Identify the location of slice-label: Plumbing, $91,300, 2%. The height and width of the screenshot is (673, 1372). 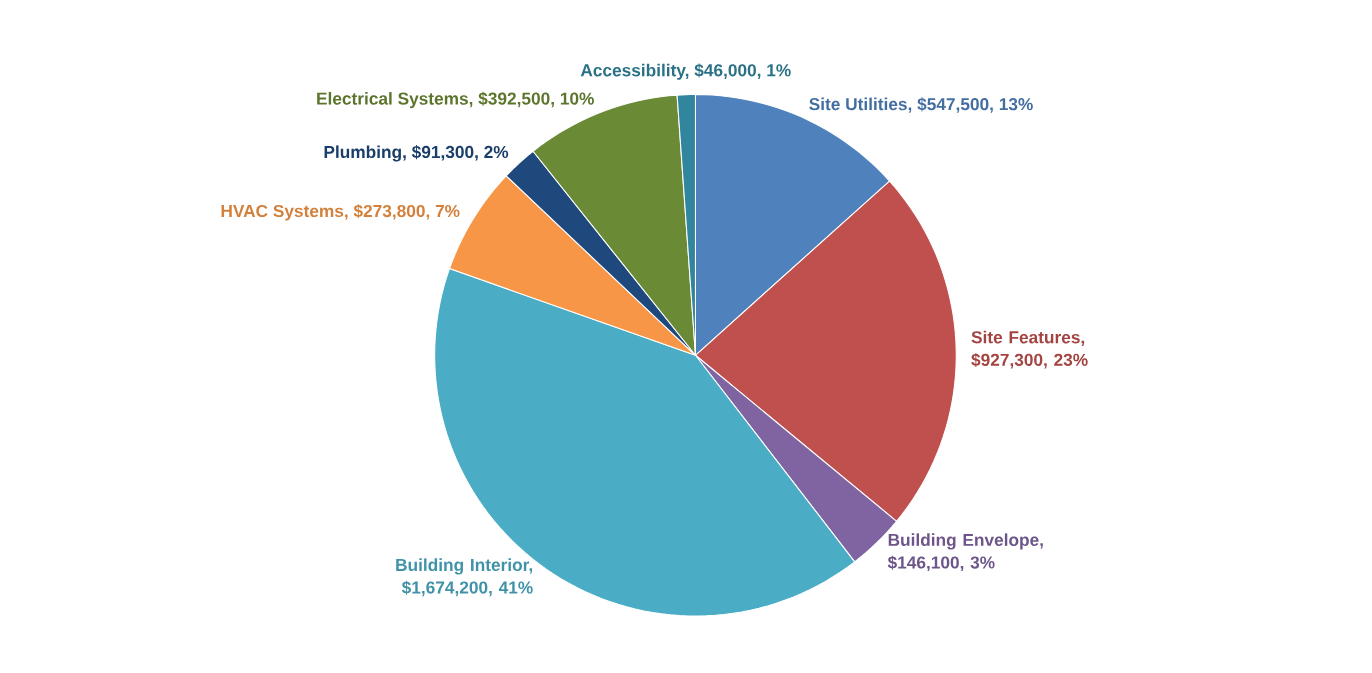
(416, 153).